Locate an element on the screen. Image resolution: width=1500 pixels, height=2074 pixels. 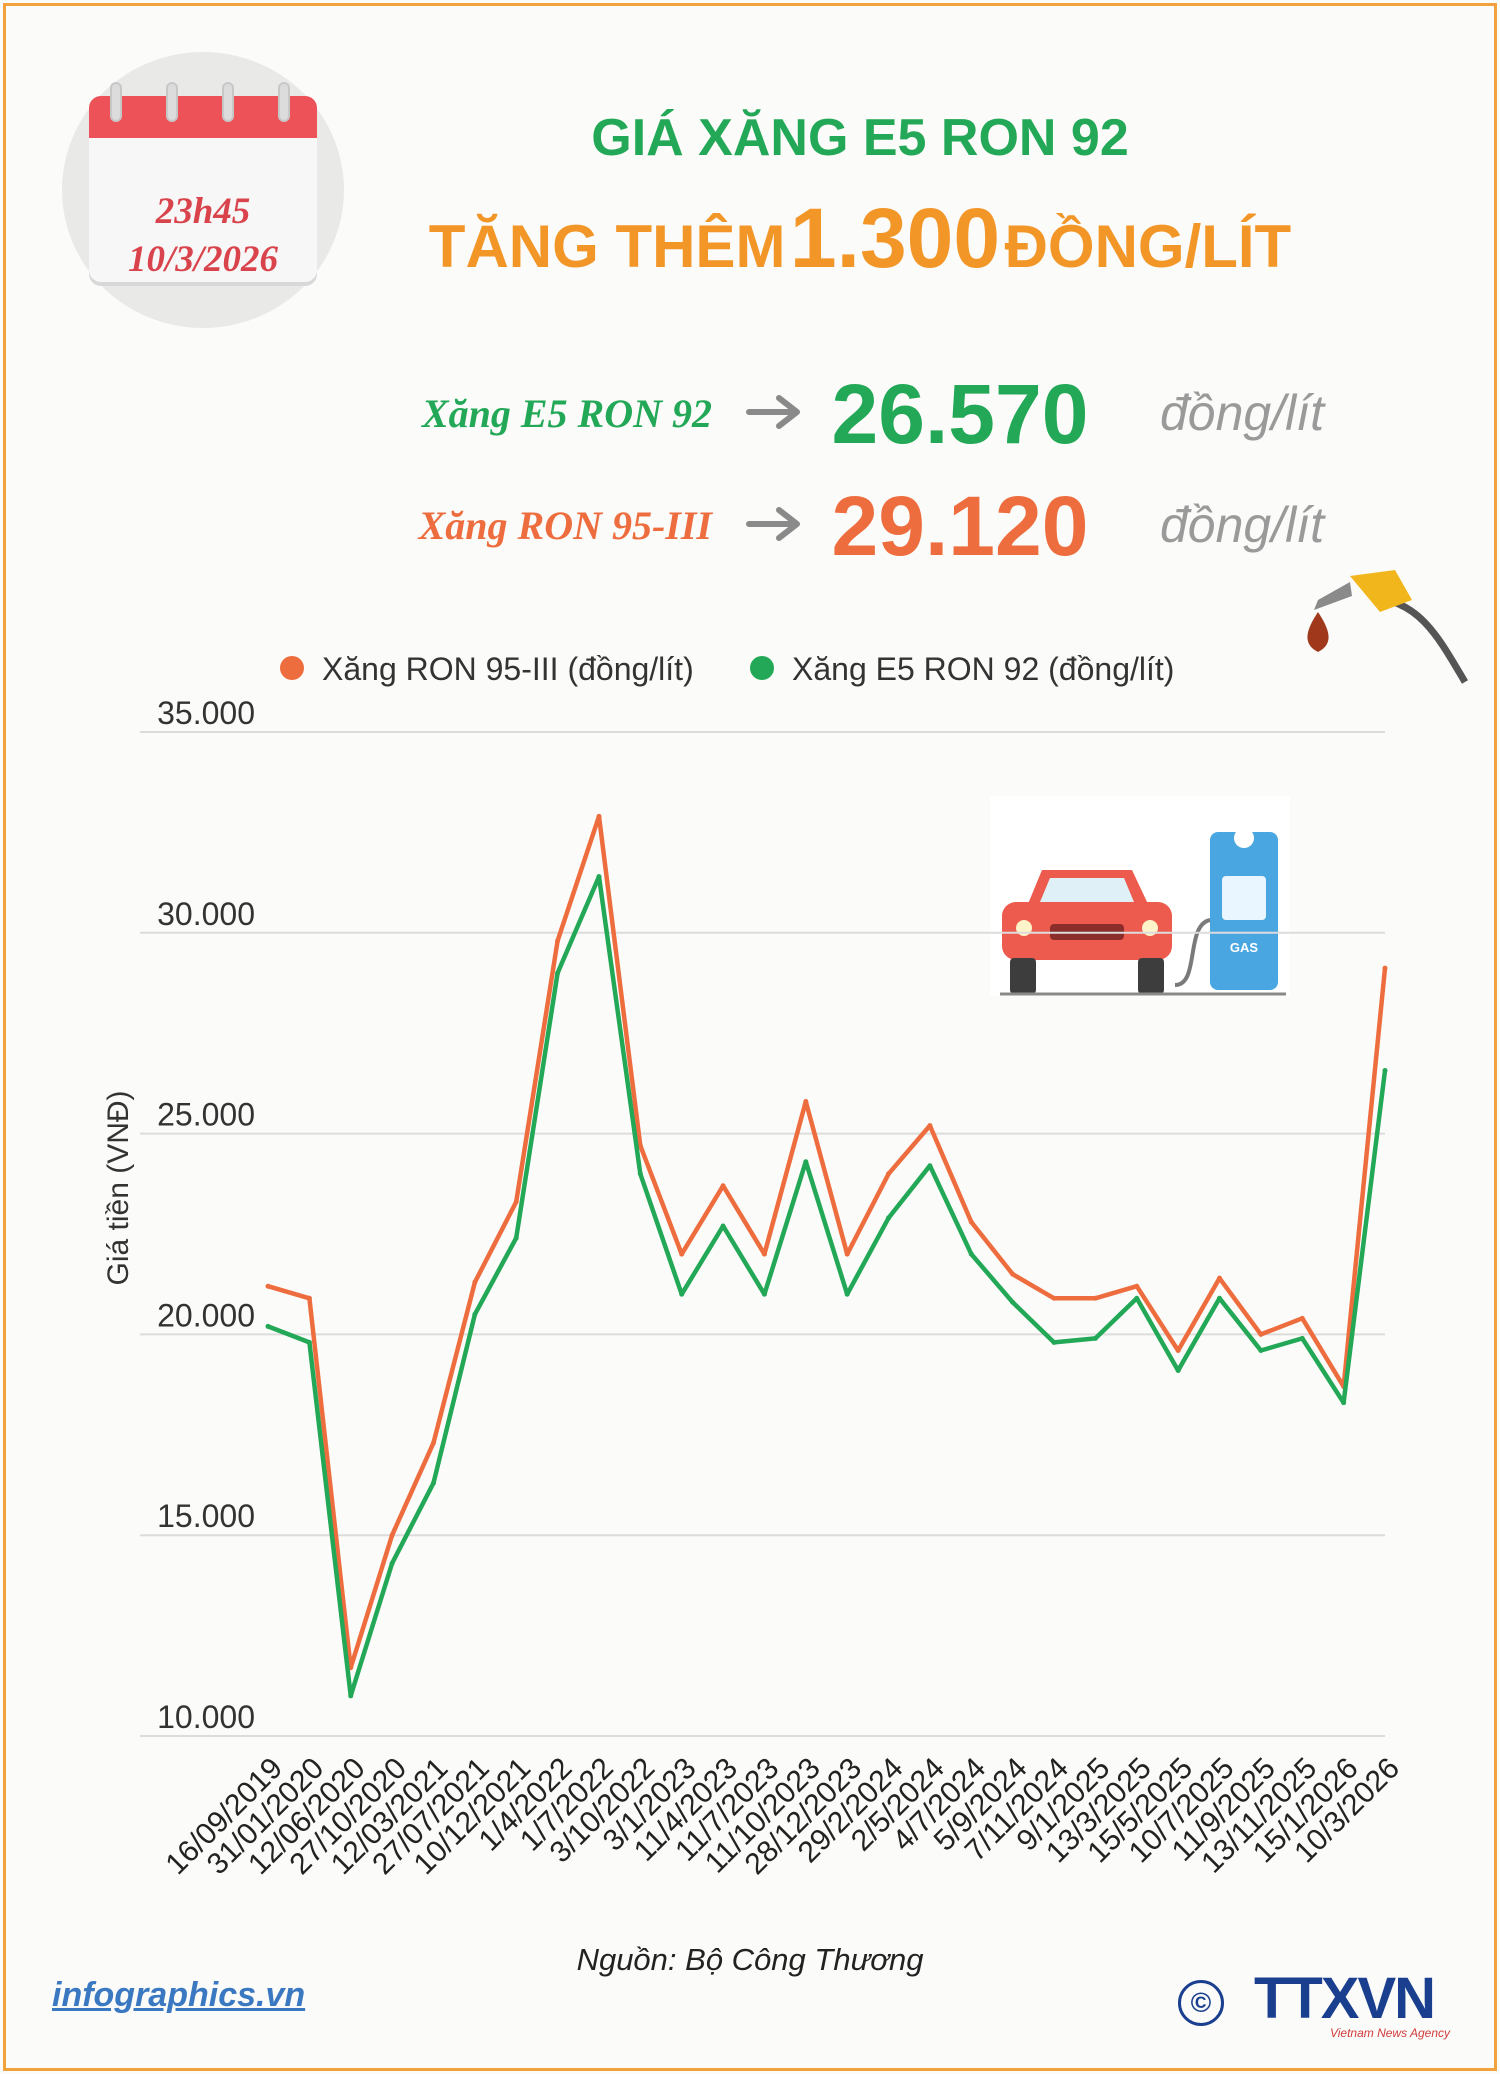
price-unit-ron95: đồng/lít is located at coordinates (1242, 525).